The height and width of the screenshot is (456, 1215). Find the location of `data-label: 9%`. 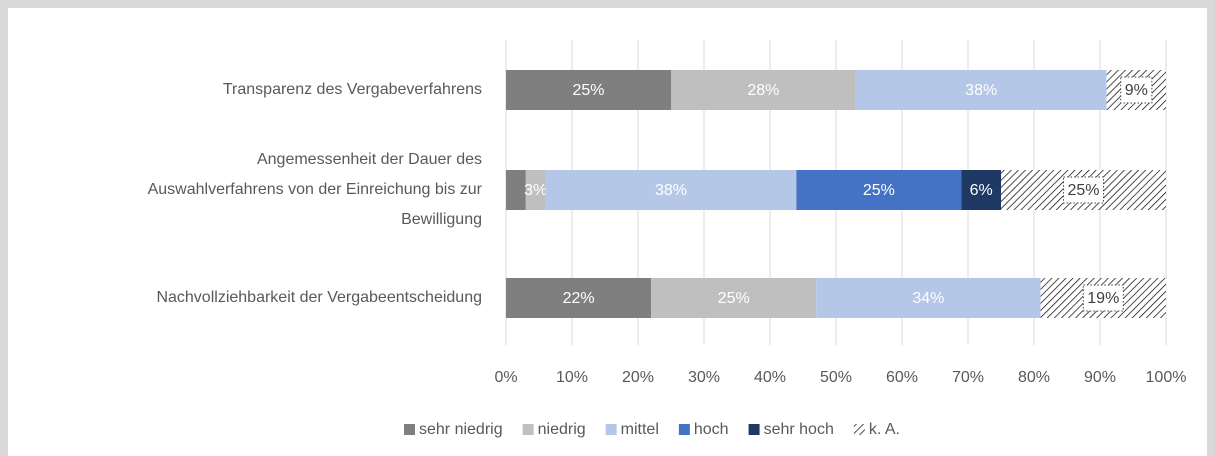

data-label: 9% is located at coordinates (1136, 90).